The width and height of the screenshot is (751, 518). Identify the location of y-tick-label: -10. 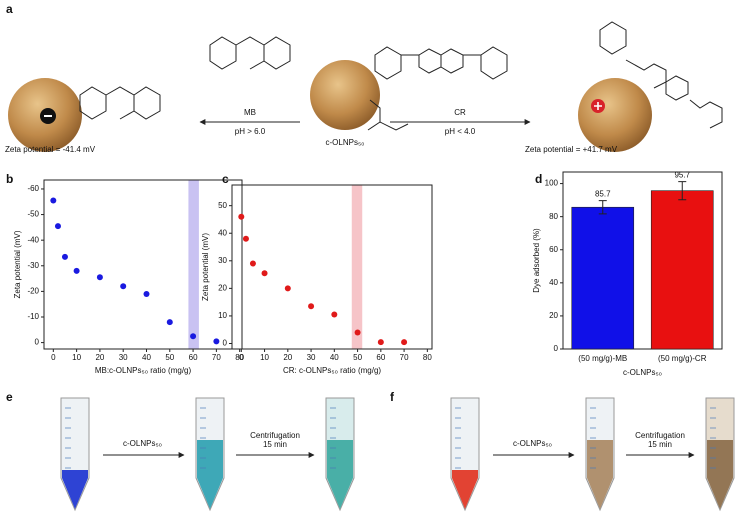
(33, 316).